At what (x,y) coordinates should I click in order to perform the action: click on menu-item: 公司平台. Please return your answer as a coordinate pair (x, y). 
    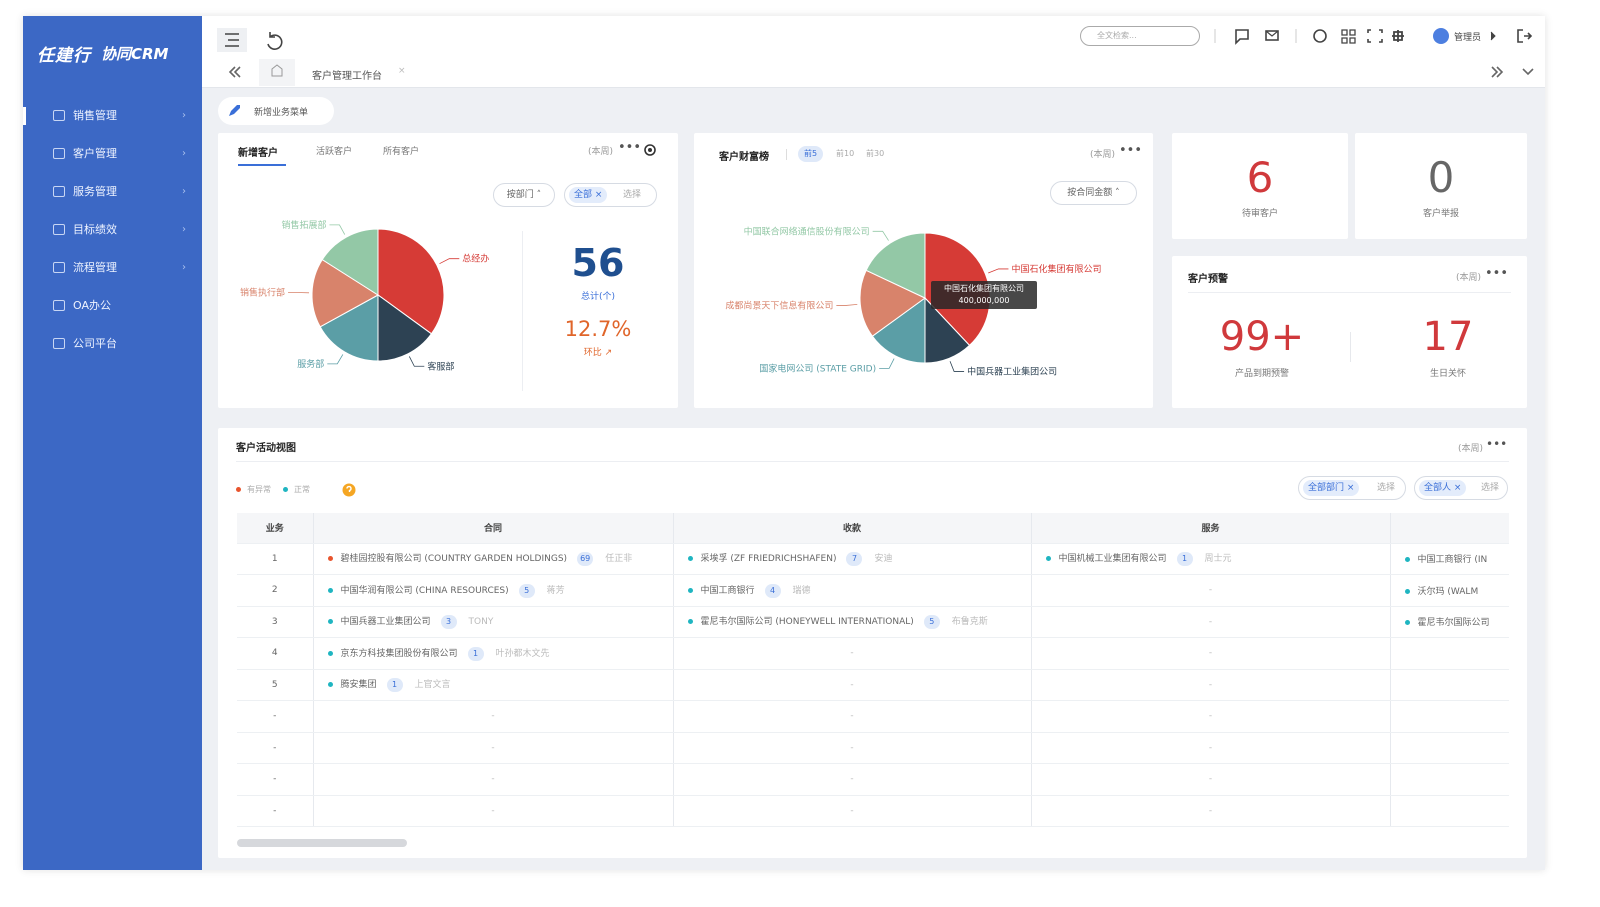
    Looking at the image, I should click on (112, 344).